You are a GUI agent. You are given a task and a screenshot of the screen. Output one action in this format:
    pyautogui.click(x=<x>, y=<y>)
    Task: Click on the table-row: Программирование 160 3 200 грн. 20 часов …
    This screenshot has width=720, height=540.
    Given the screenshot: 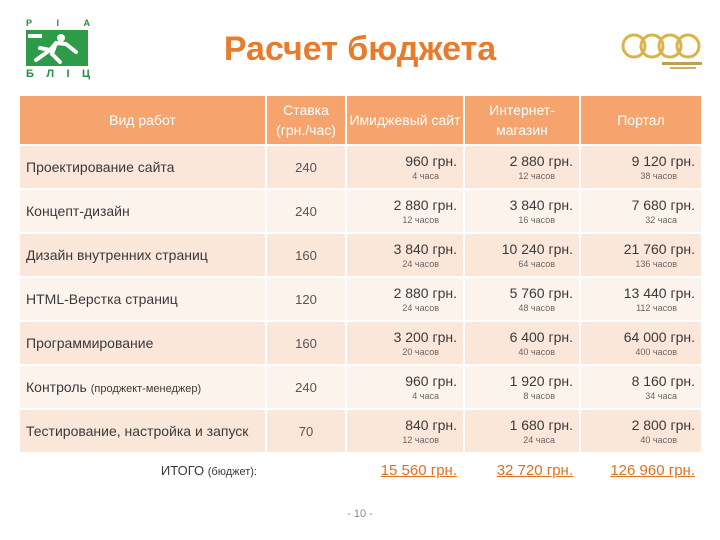 What is the action you would take?
    pyautogui.click(x=361, y=342)
    